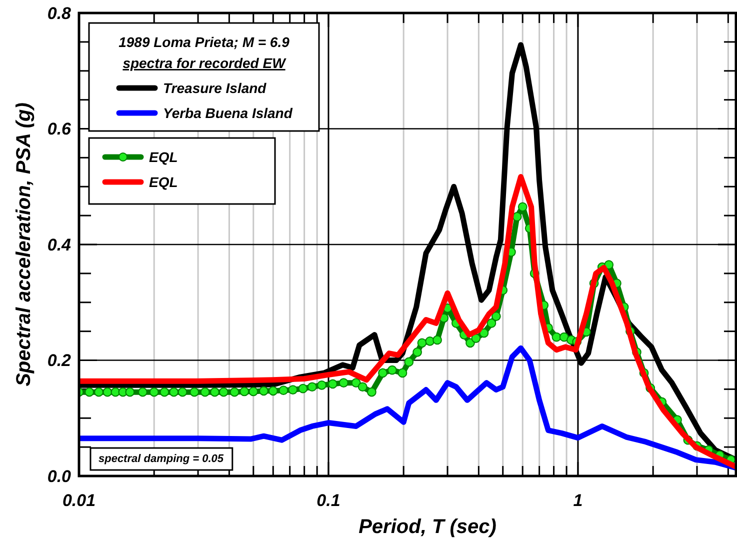 Image resolution: width=737 pixels, height=548 pixels. Describe the element at coordinates (204, 52) in the screenshot. I see `legend-title: 1989 Loma Prieta; M = 6.9 spectra for recorded EW` at that location.